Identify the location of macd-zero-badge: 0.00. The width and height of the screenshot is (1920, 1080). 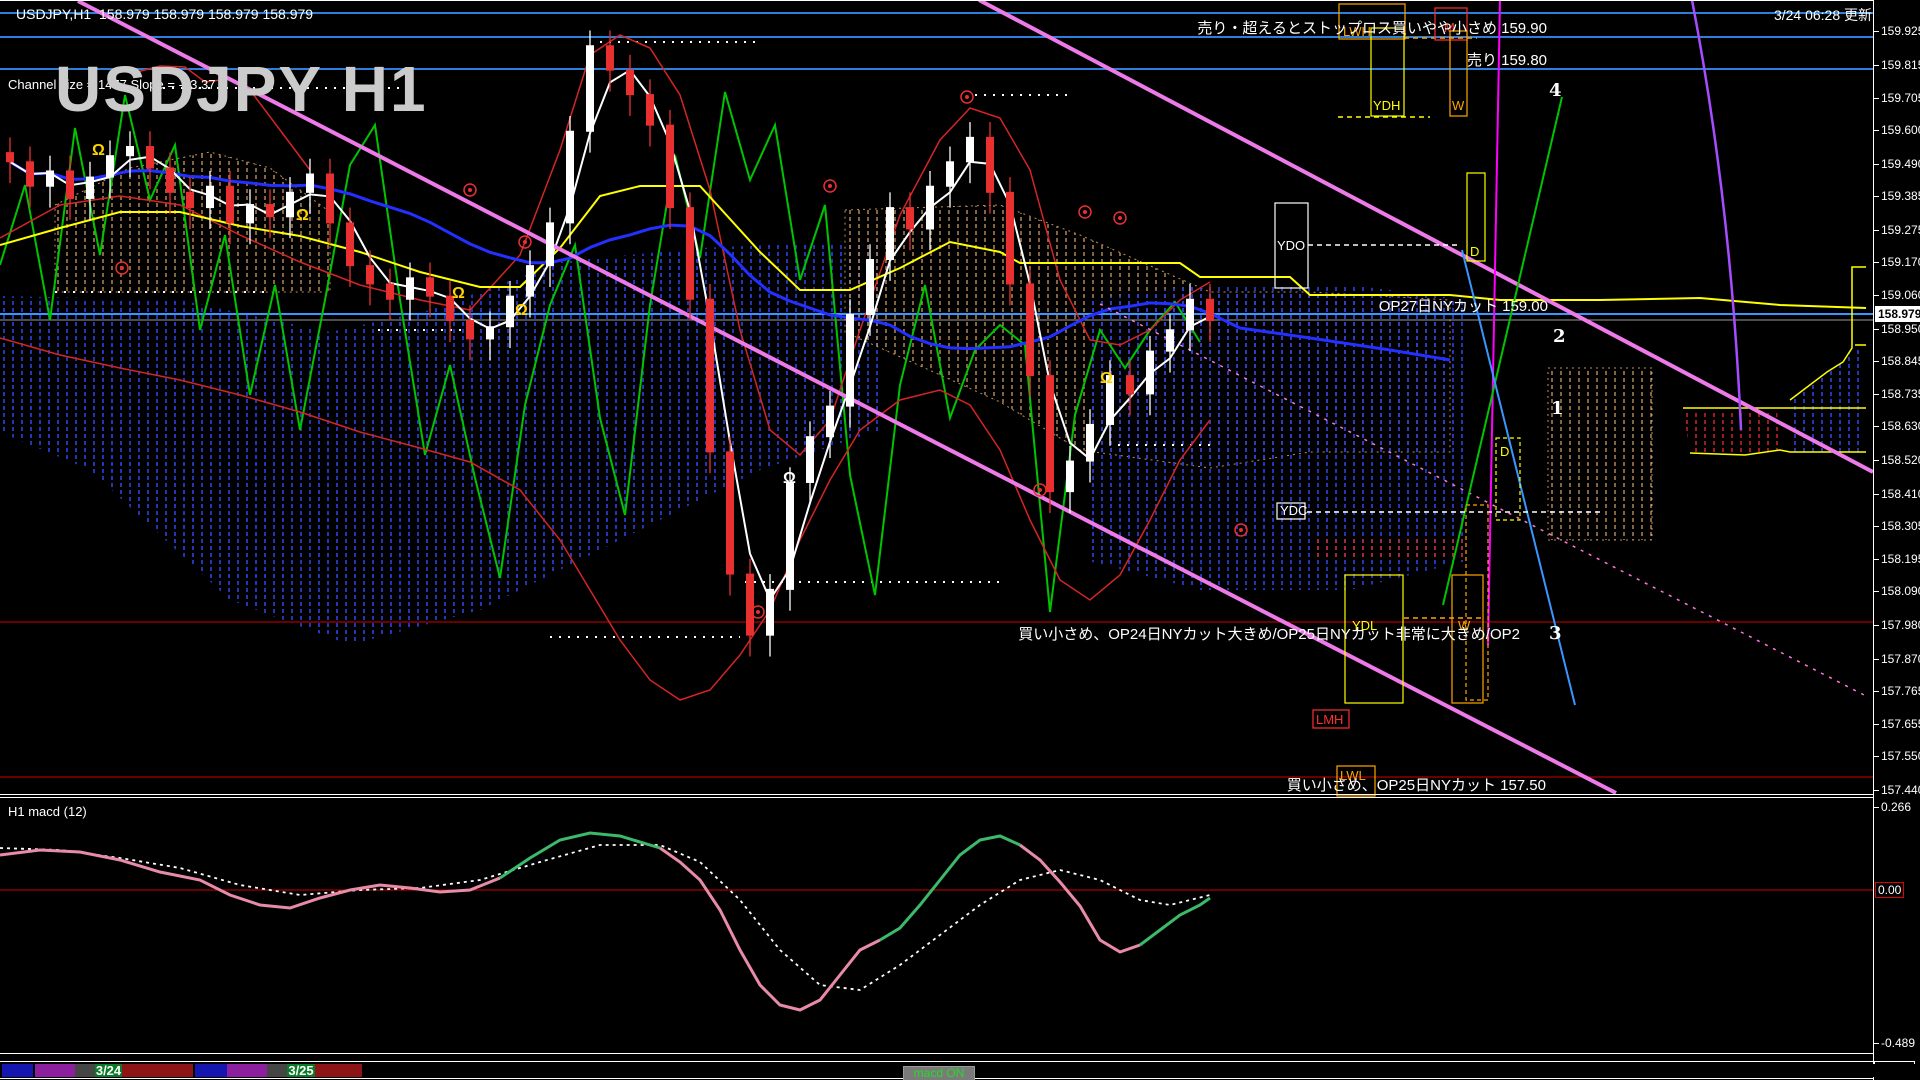
(1890, 890).